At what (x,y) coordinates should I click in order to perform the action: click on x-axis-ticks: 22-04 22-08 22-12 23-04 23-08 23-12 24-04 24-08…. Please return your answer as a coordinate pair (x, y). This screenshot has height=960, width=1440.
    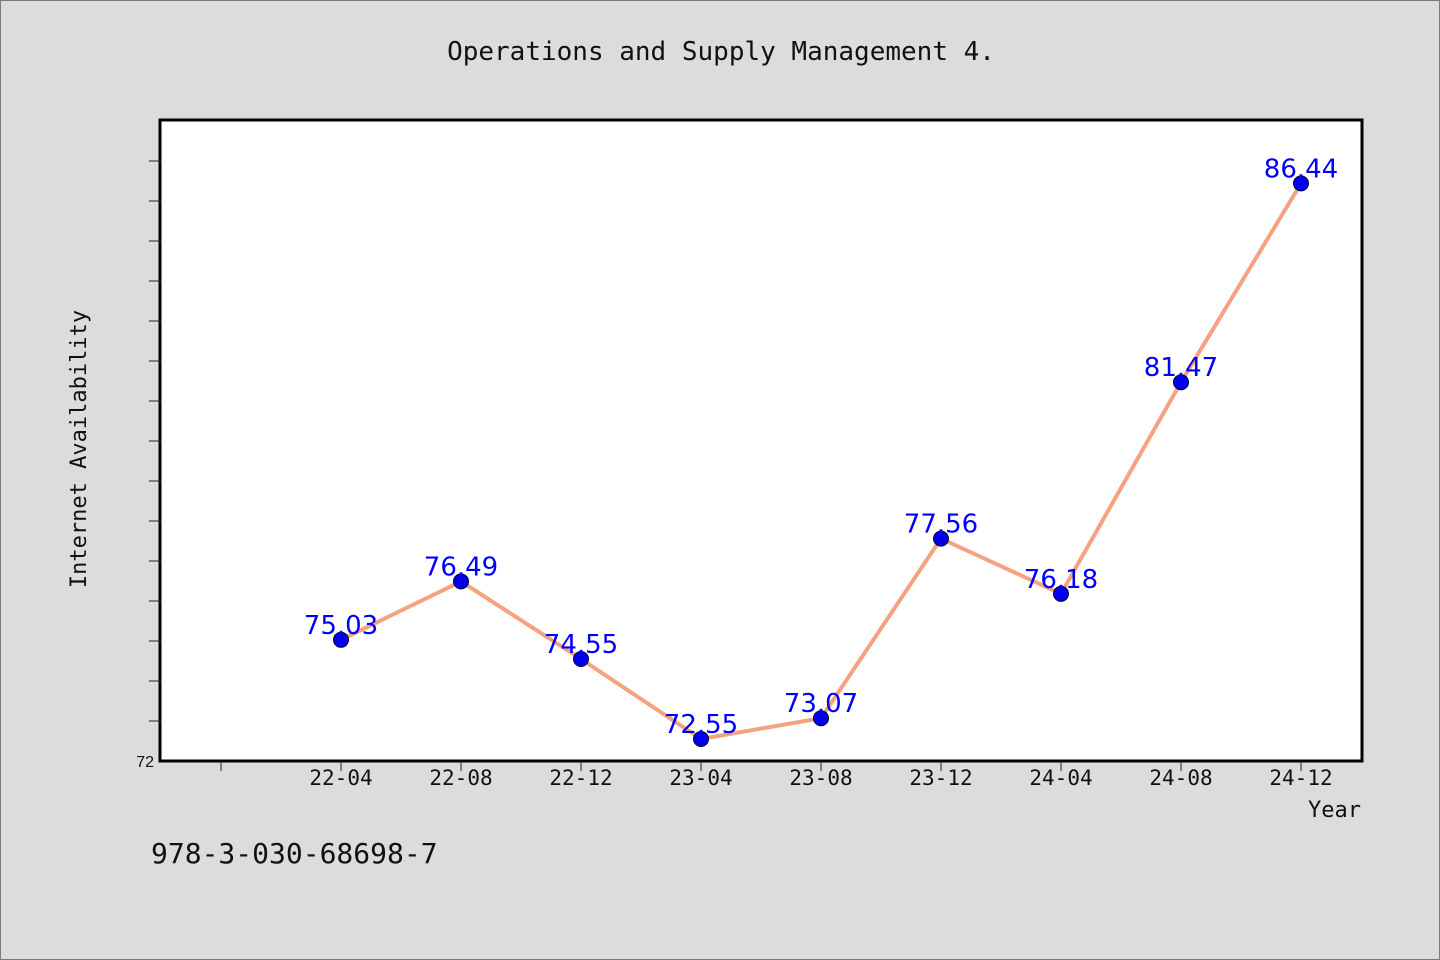
    Looking at the image, I should click on (776, 775).